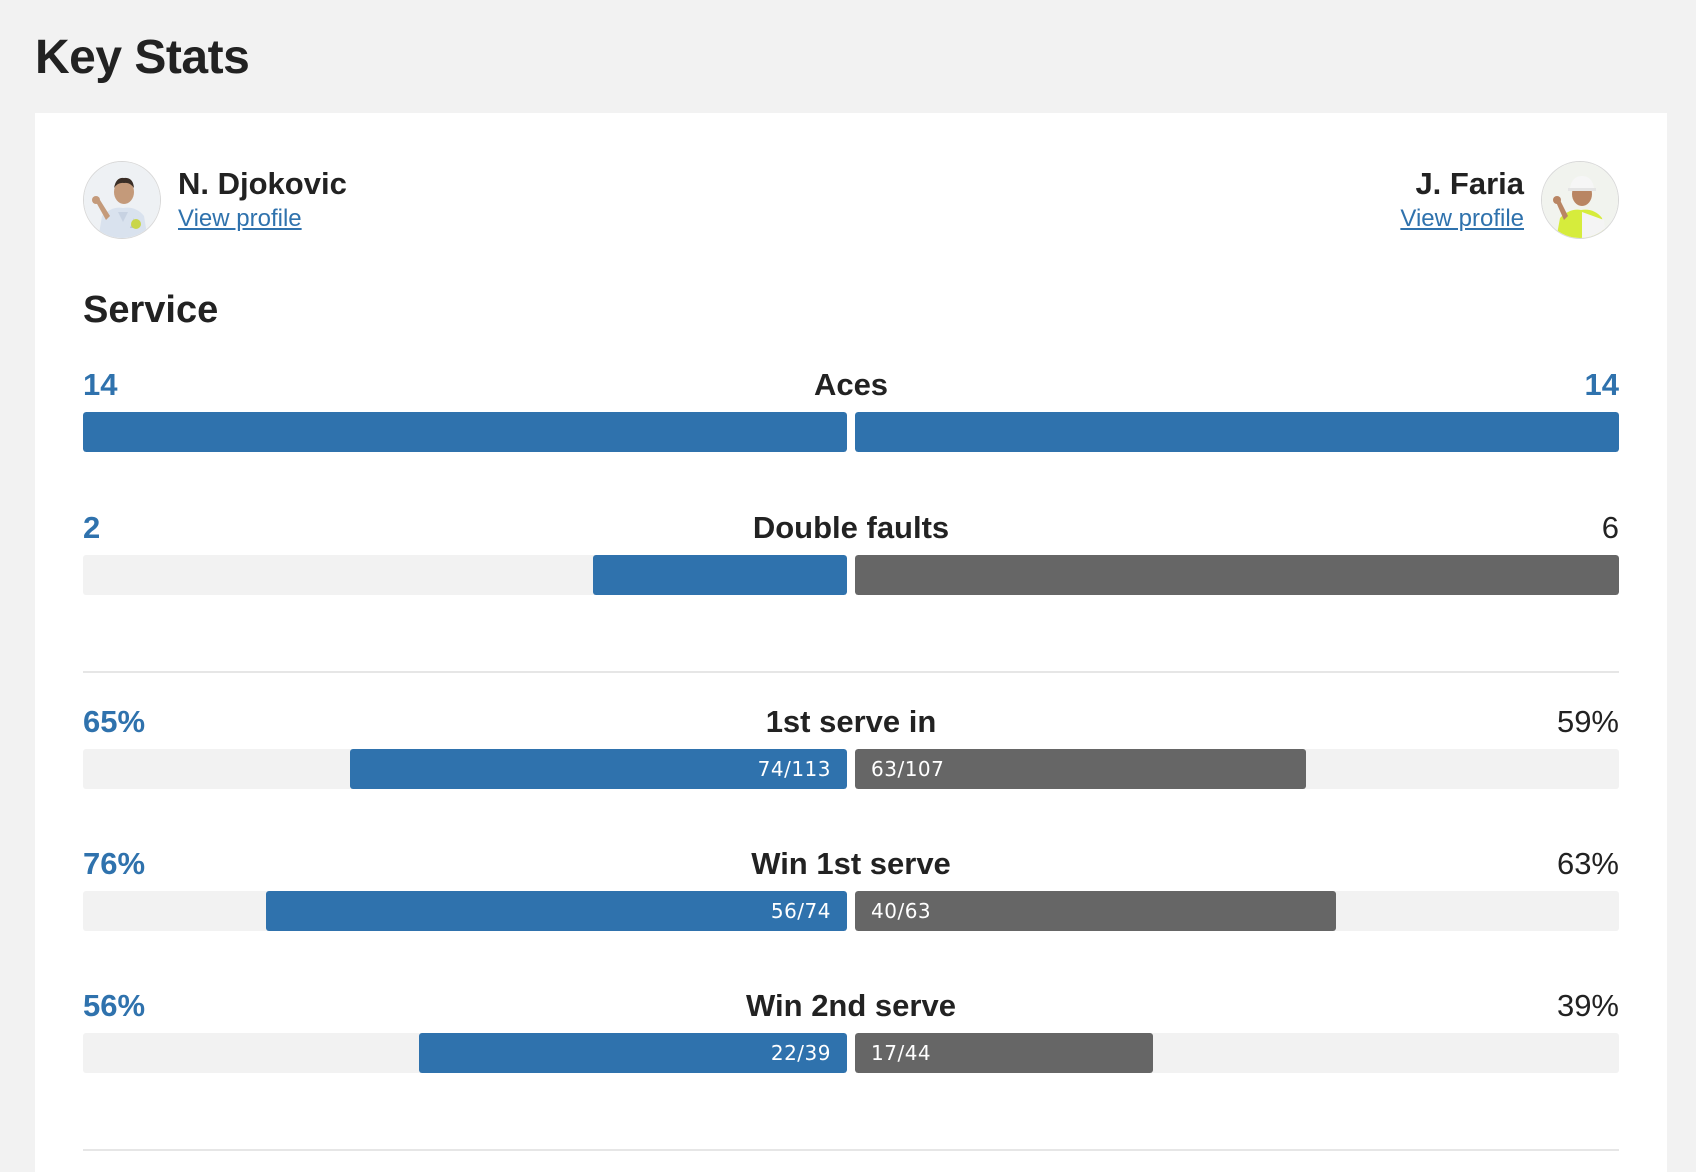  I want to click on player-right-avatar, so click(1580, 200).